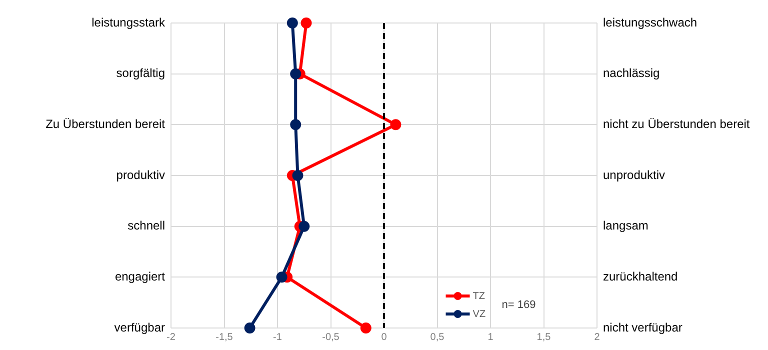 The height and width of the screenshot is (350, 768). What do you see at coordinates (479, 314) in the screenshot?
I see `legend-label: VZ` at bounding box center [479, 314].